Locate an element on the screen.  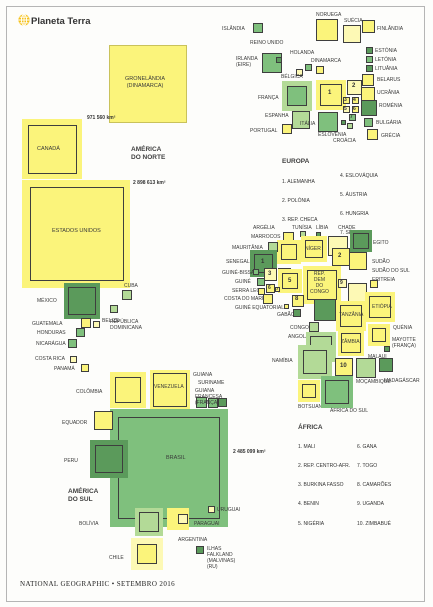
label-south-africa: ÁFRICA DO SUL is located at coordinates (349, 411).